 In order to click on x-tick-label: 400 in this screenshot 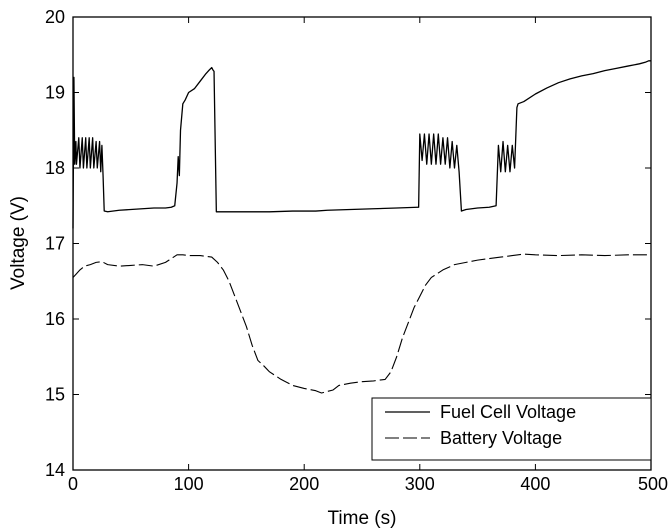, I will do `click(535, 484)`.